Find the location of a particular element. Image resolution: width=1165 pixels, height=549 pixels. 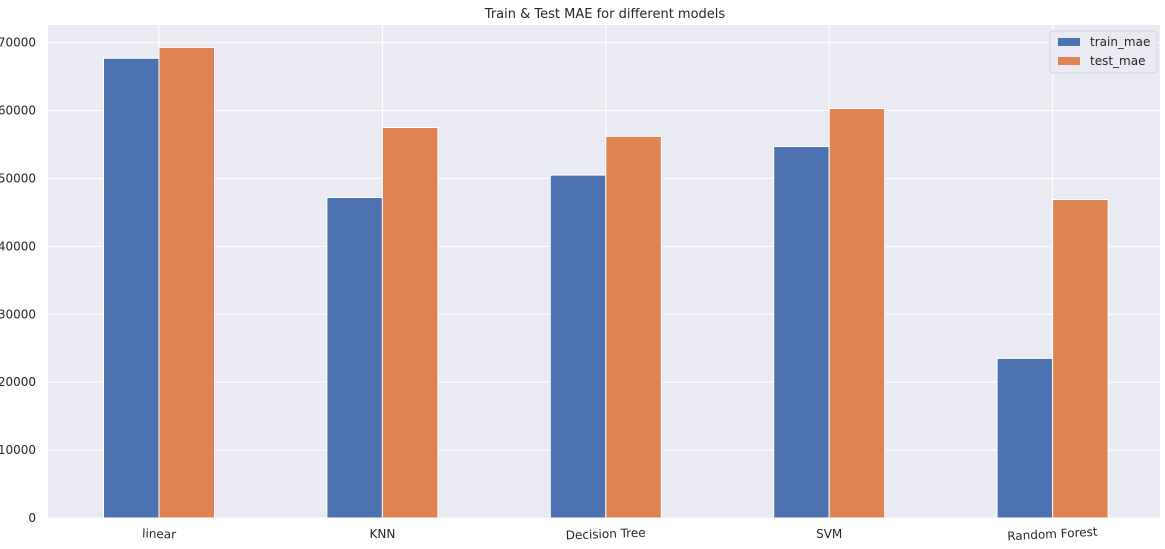

y-tick-label: 50000 is located at coordinates (18, 178).